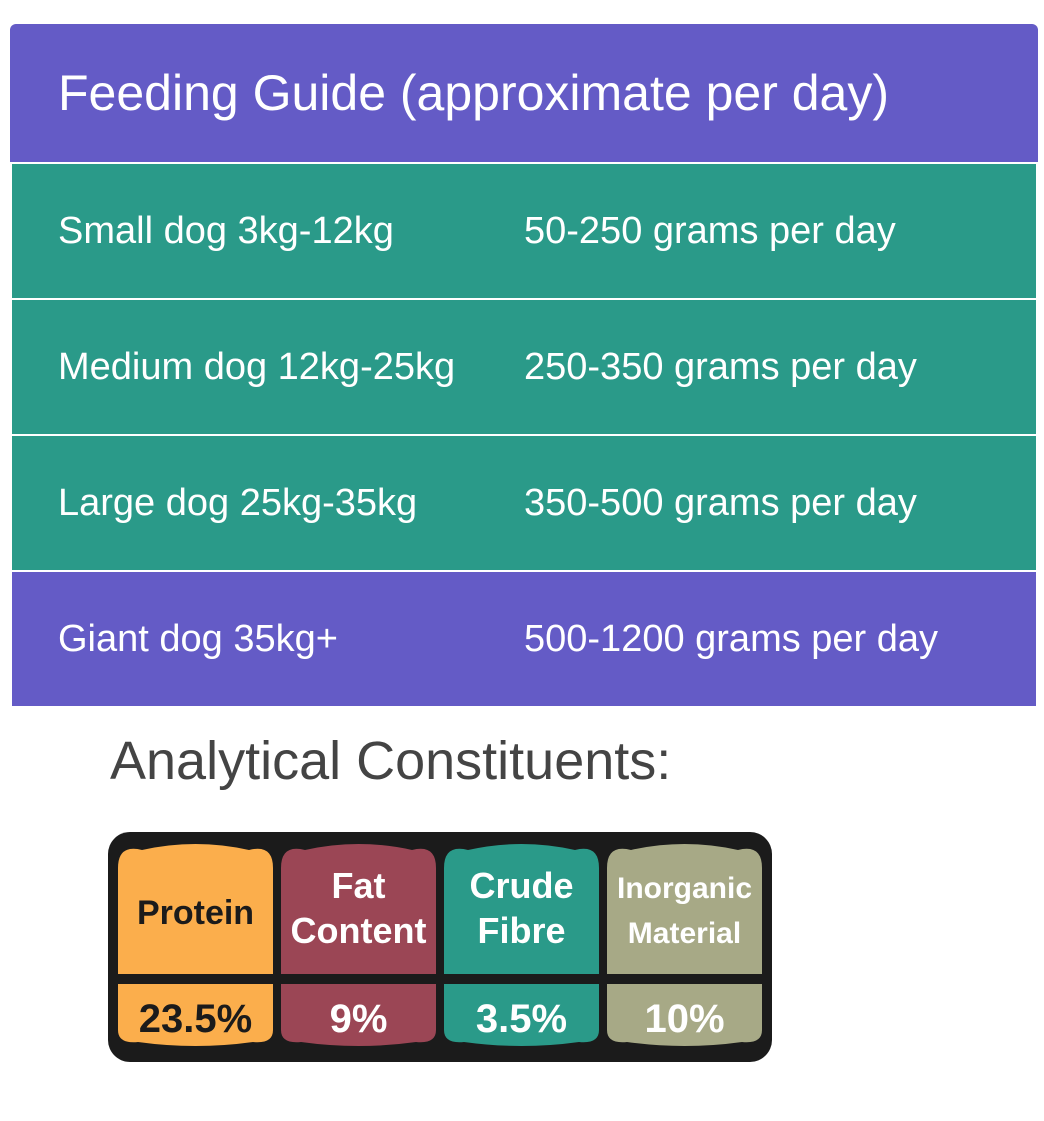 The height and width of the screenshot is (1121, 1044). What do you see at coordinates (226, 230) in the screenshot?
I see `dog-size-label: Small dog 3kg-12kg` at bounding box center [226, 230].